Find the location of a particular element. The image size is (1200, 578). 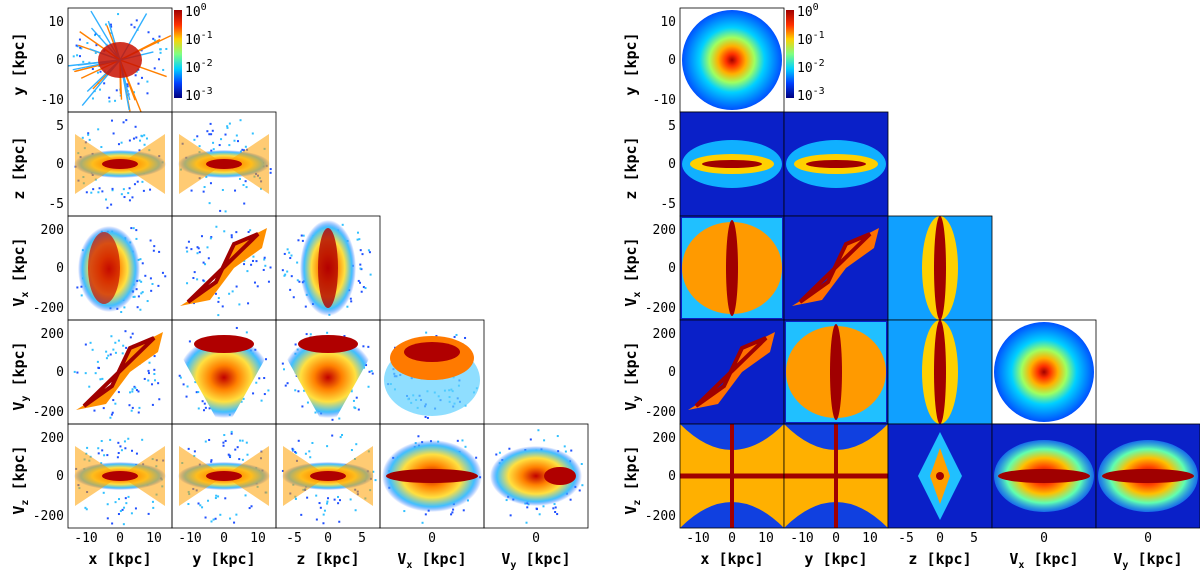

panel-left-Vz-vs-z is located at coordinates (328, 476).